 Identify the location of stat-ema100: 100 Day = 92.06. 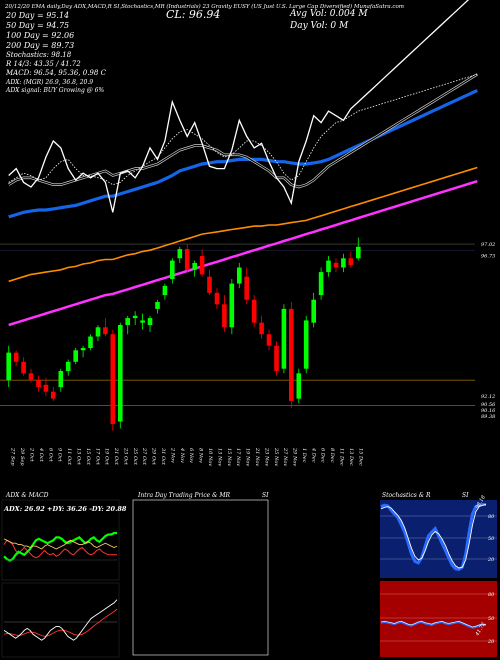
(40, 35).